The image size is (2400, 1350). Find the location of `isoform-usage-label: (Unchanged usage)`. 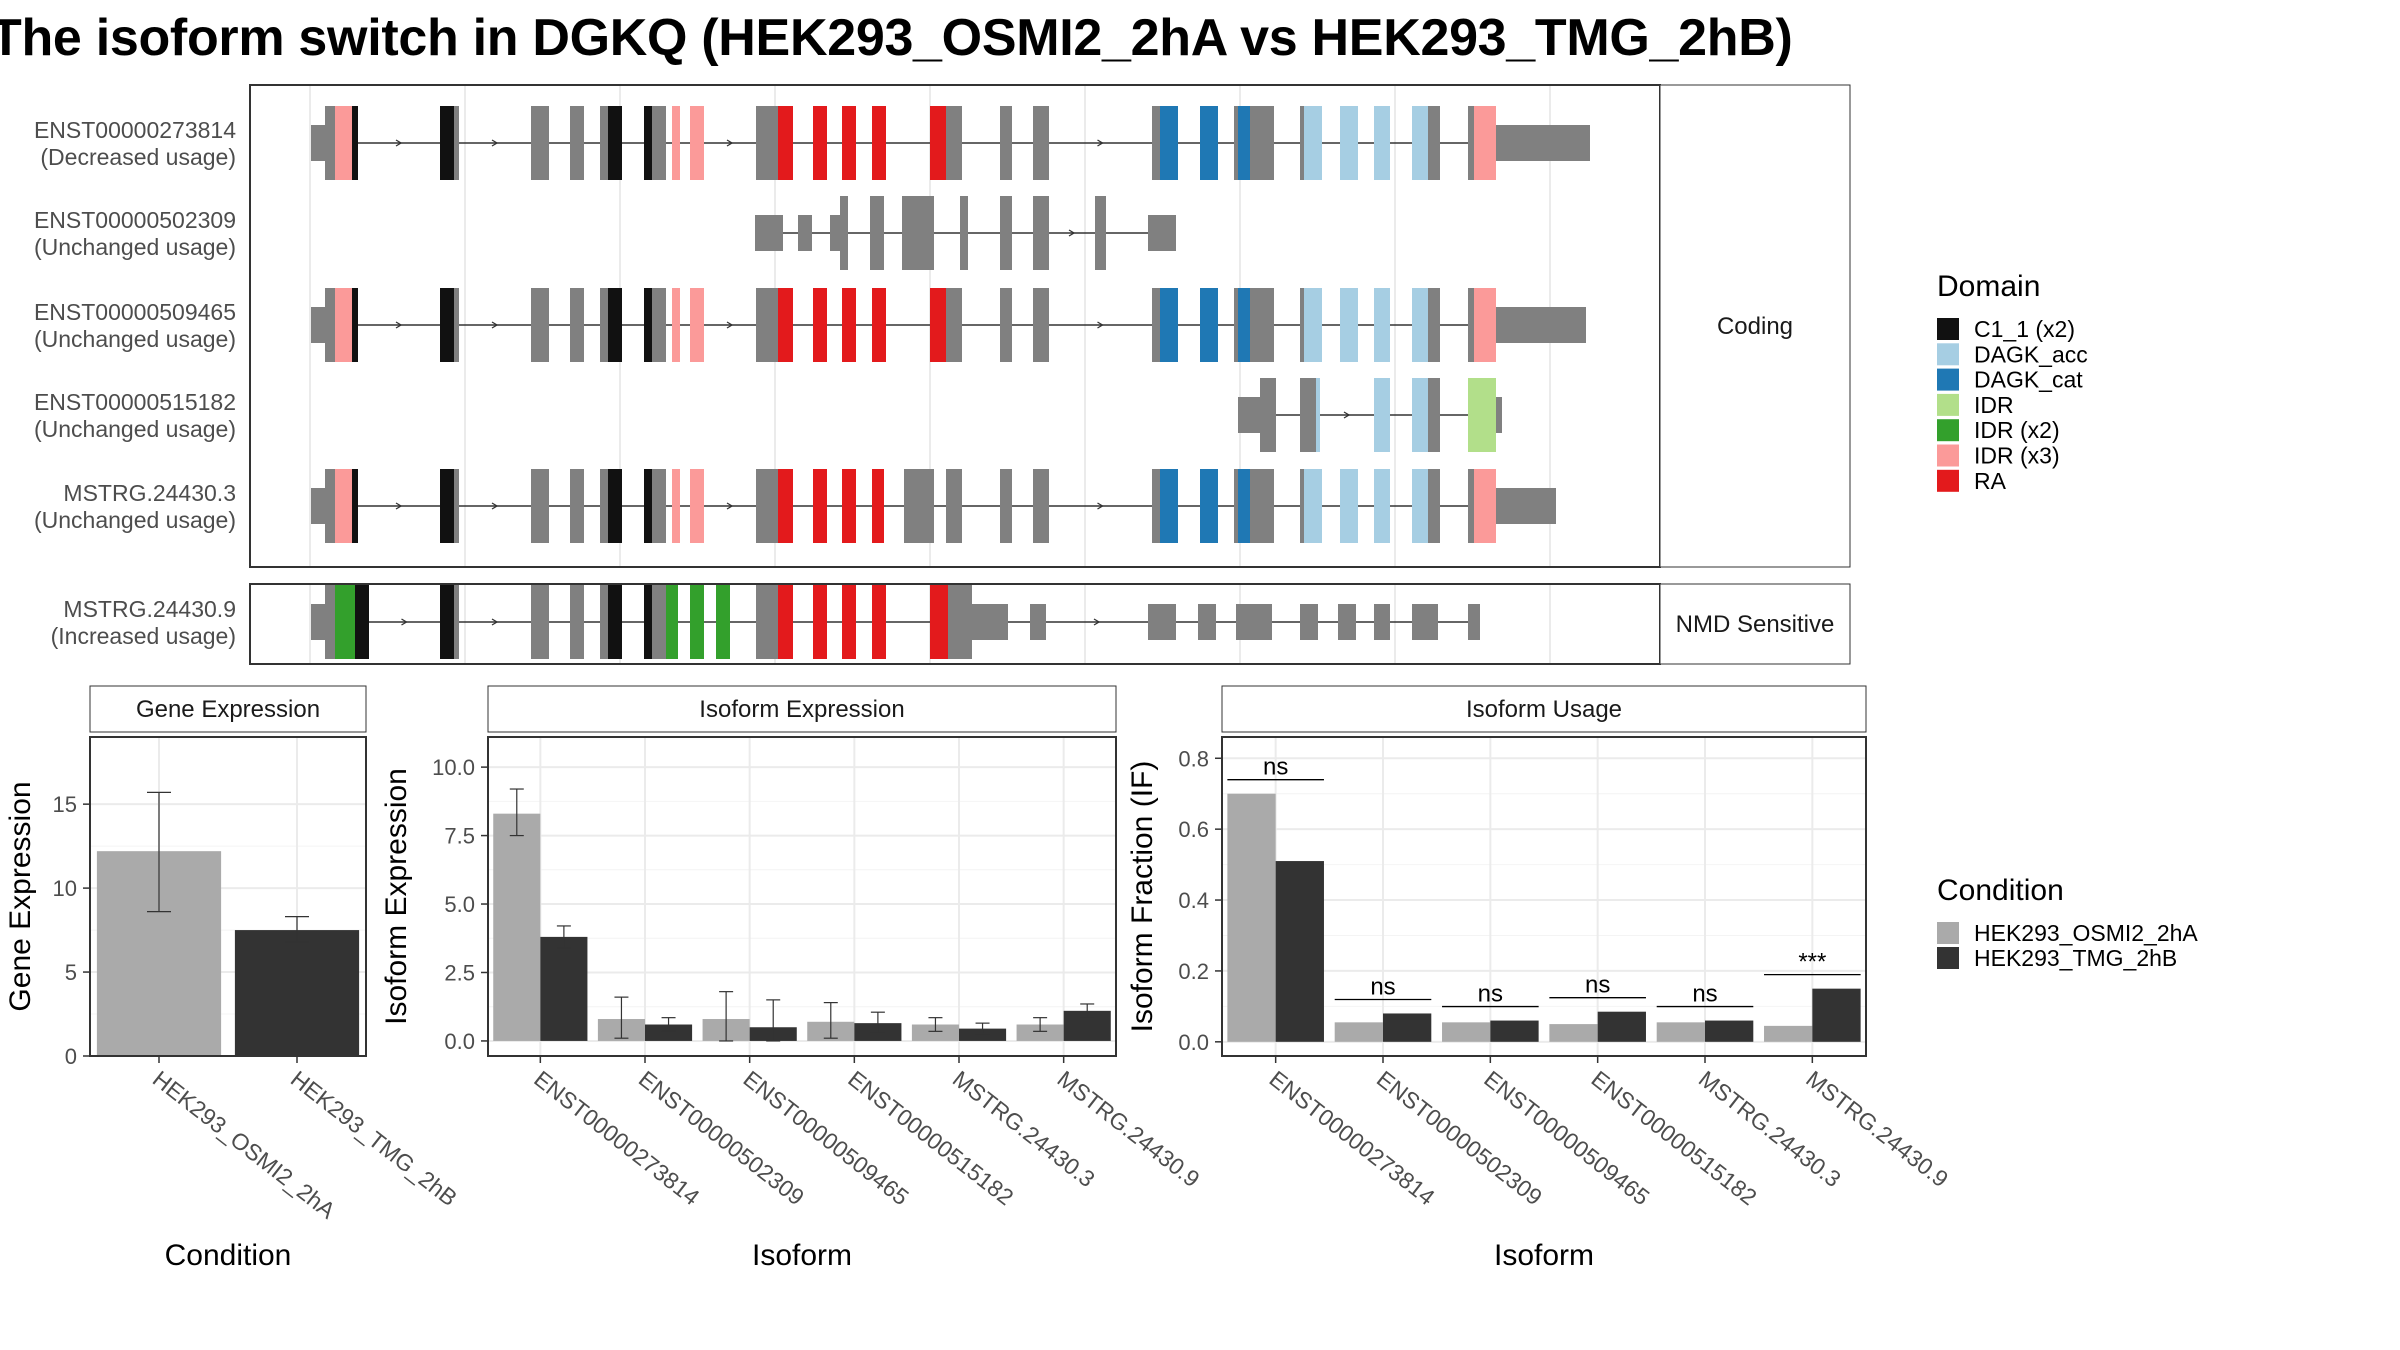

isoform-usage-label: (Unchanged usage) is located at coordinates (135, 339).